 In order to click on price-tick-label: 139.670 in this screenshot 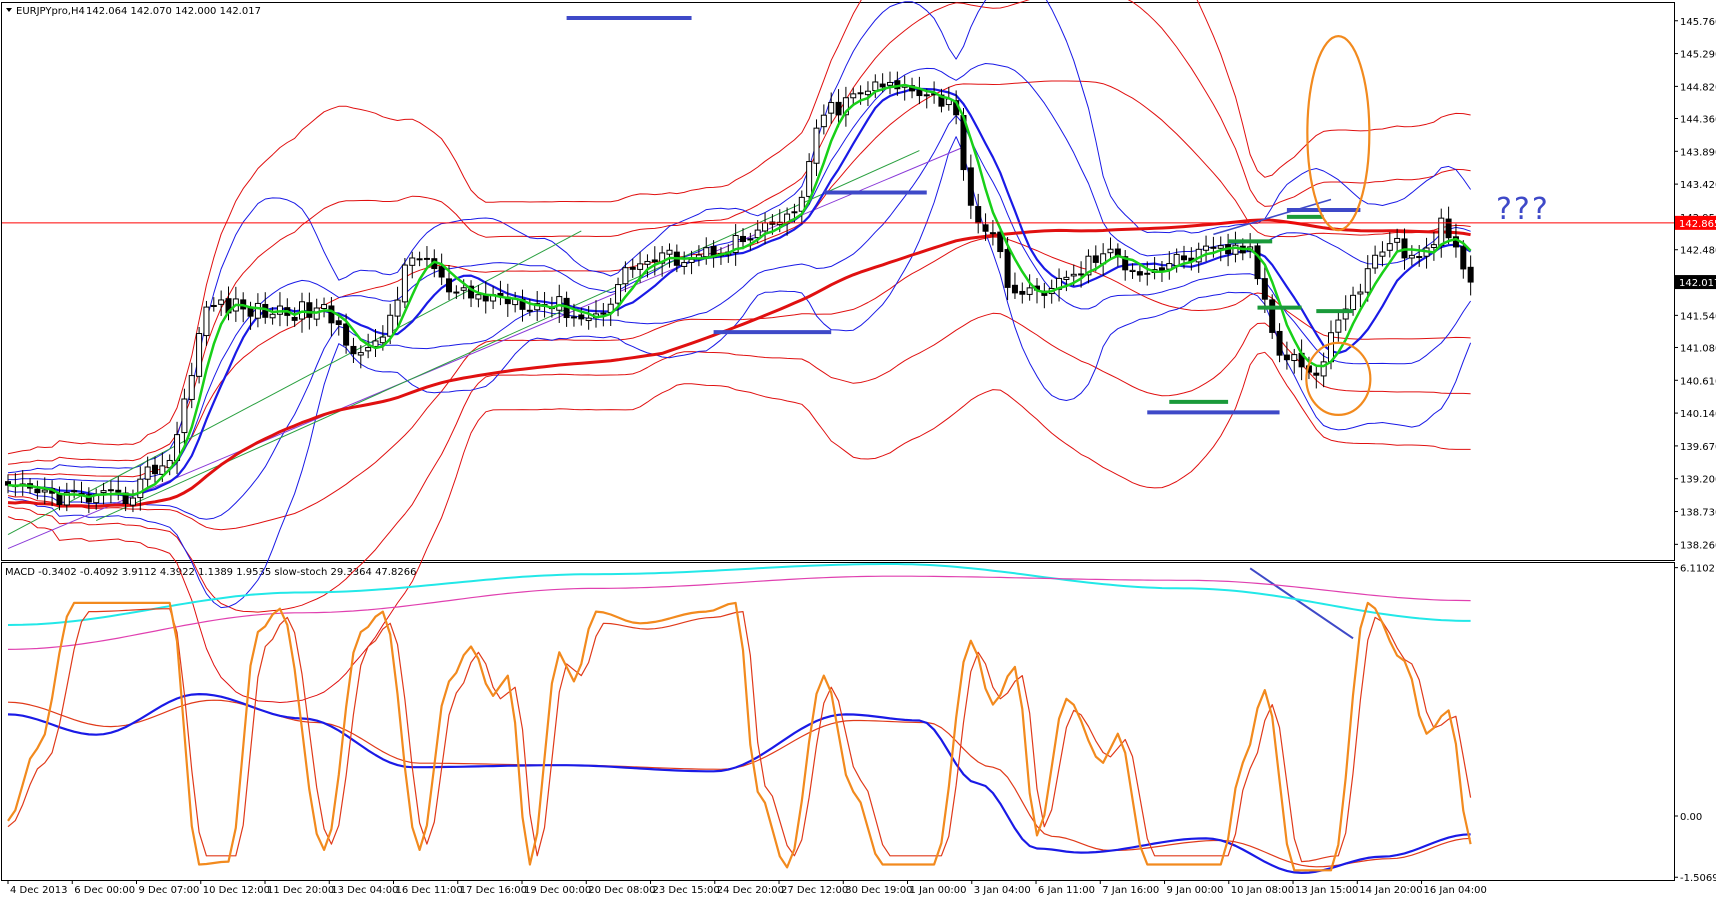, I will do `click(1698, 447)`.